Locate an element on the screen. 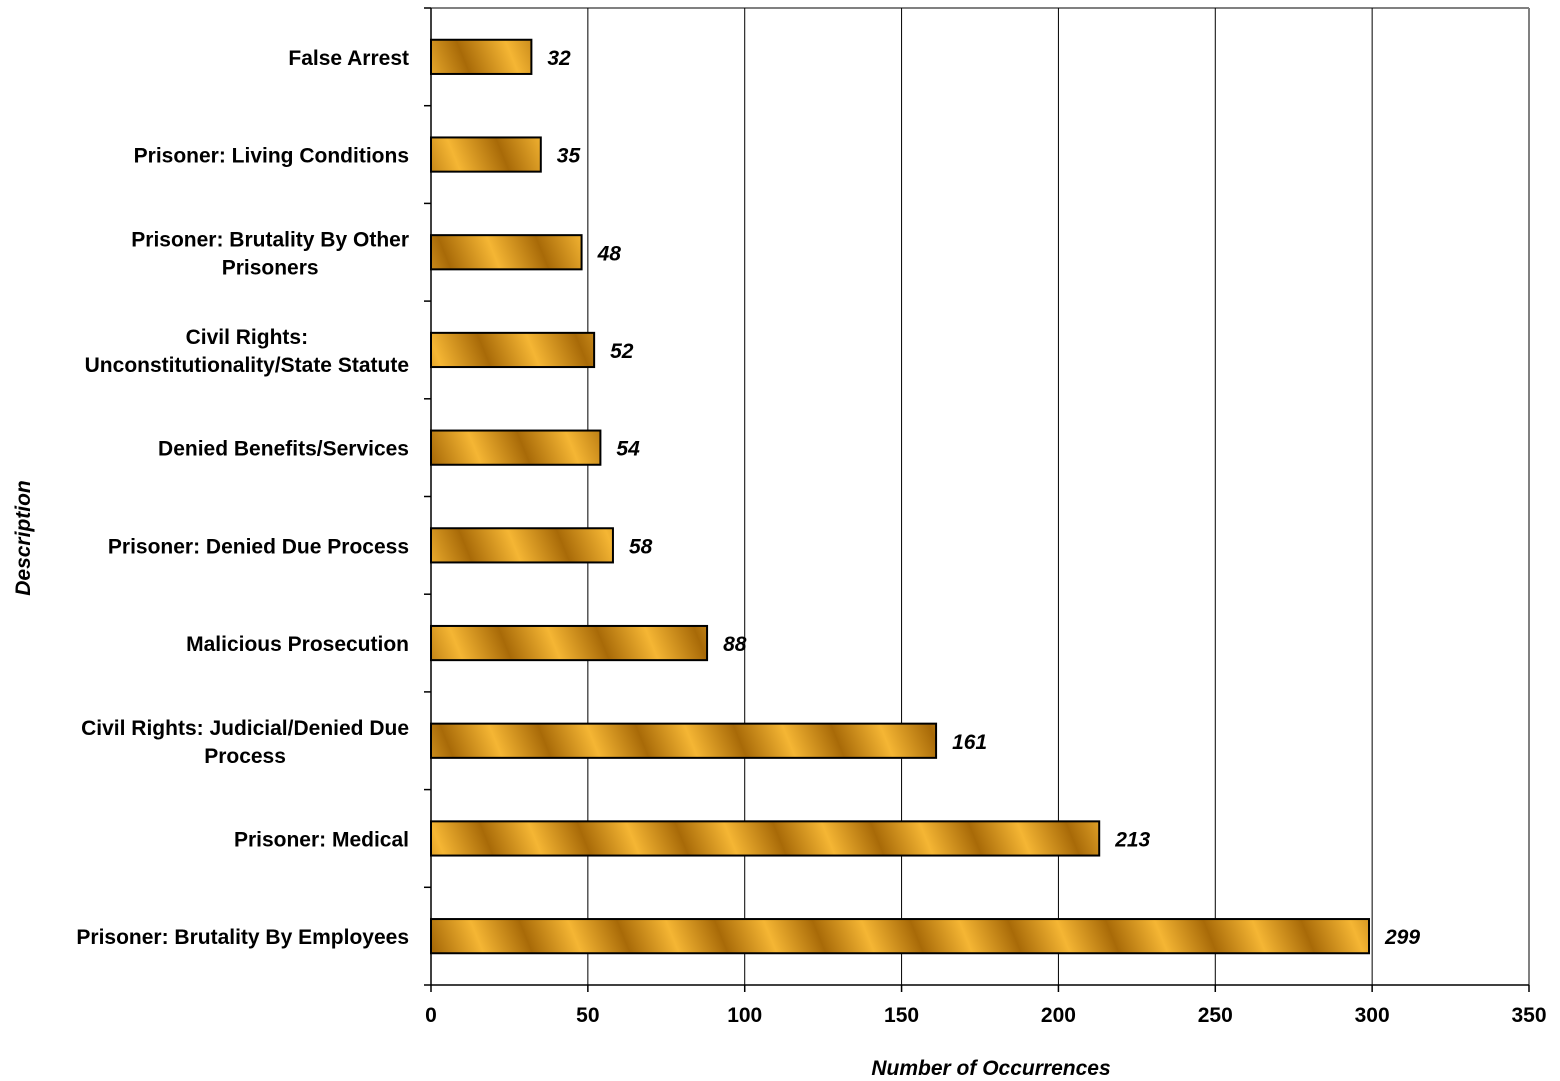  y-axis-ticks is located at coordinates (427, 496).